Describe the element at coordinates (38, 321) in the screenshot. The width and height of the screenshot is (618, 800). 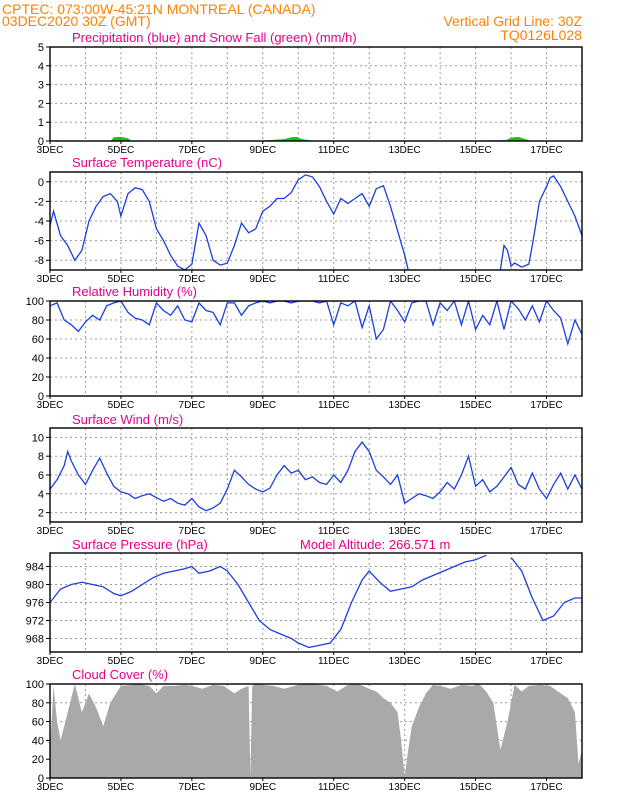
I see `rh-ytick-label: 80` at that location.